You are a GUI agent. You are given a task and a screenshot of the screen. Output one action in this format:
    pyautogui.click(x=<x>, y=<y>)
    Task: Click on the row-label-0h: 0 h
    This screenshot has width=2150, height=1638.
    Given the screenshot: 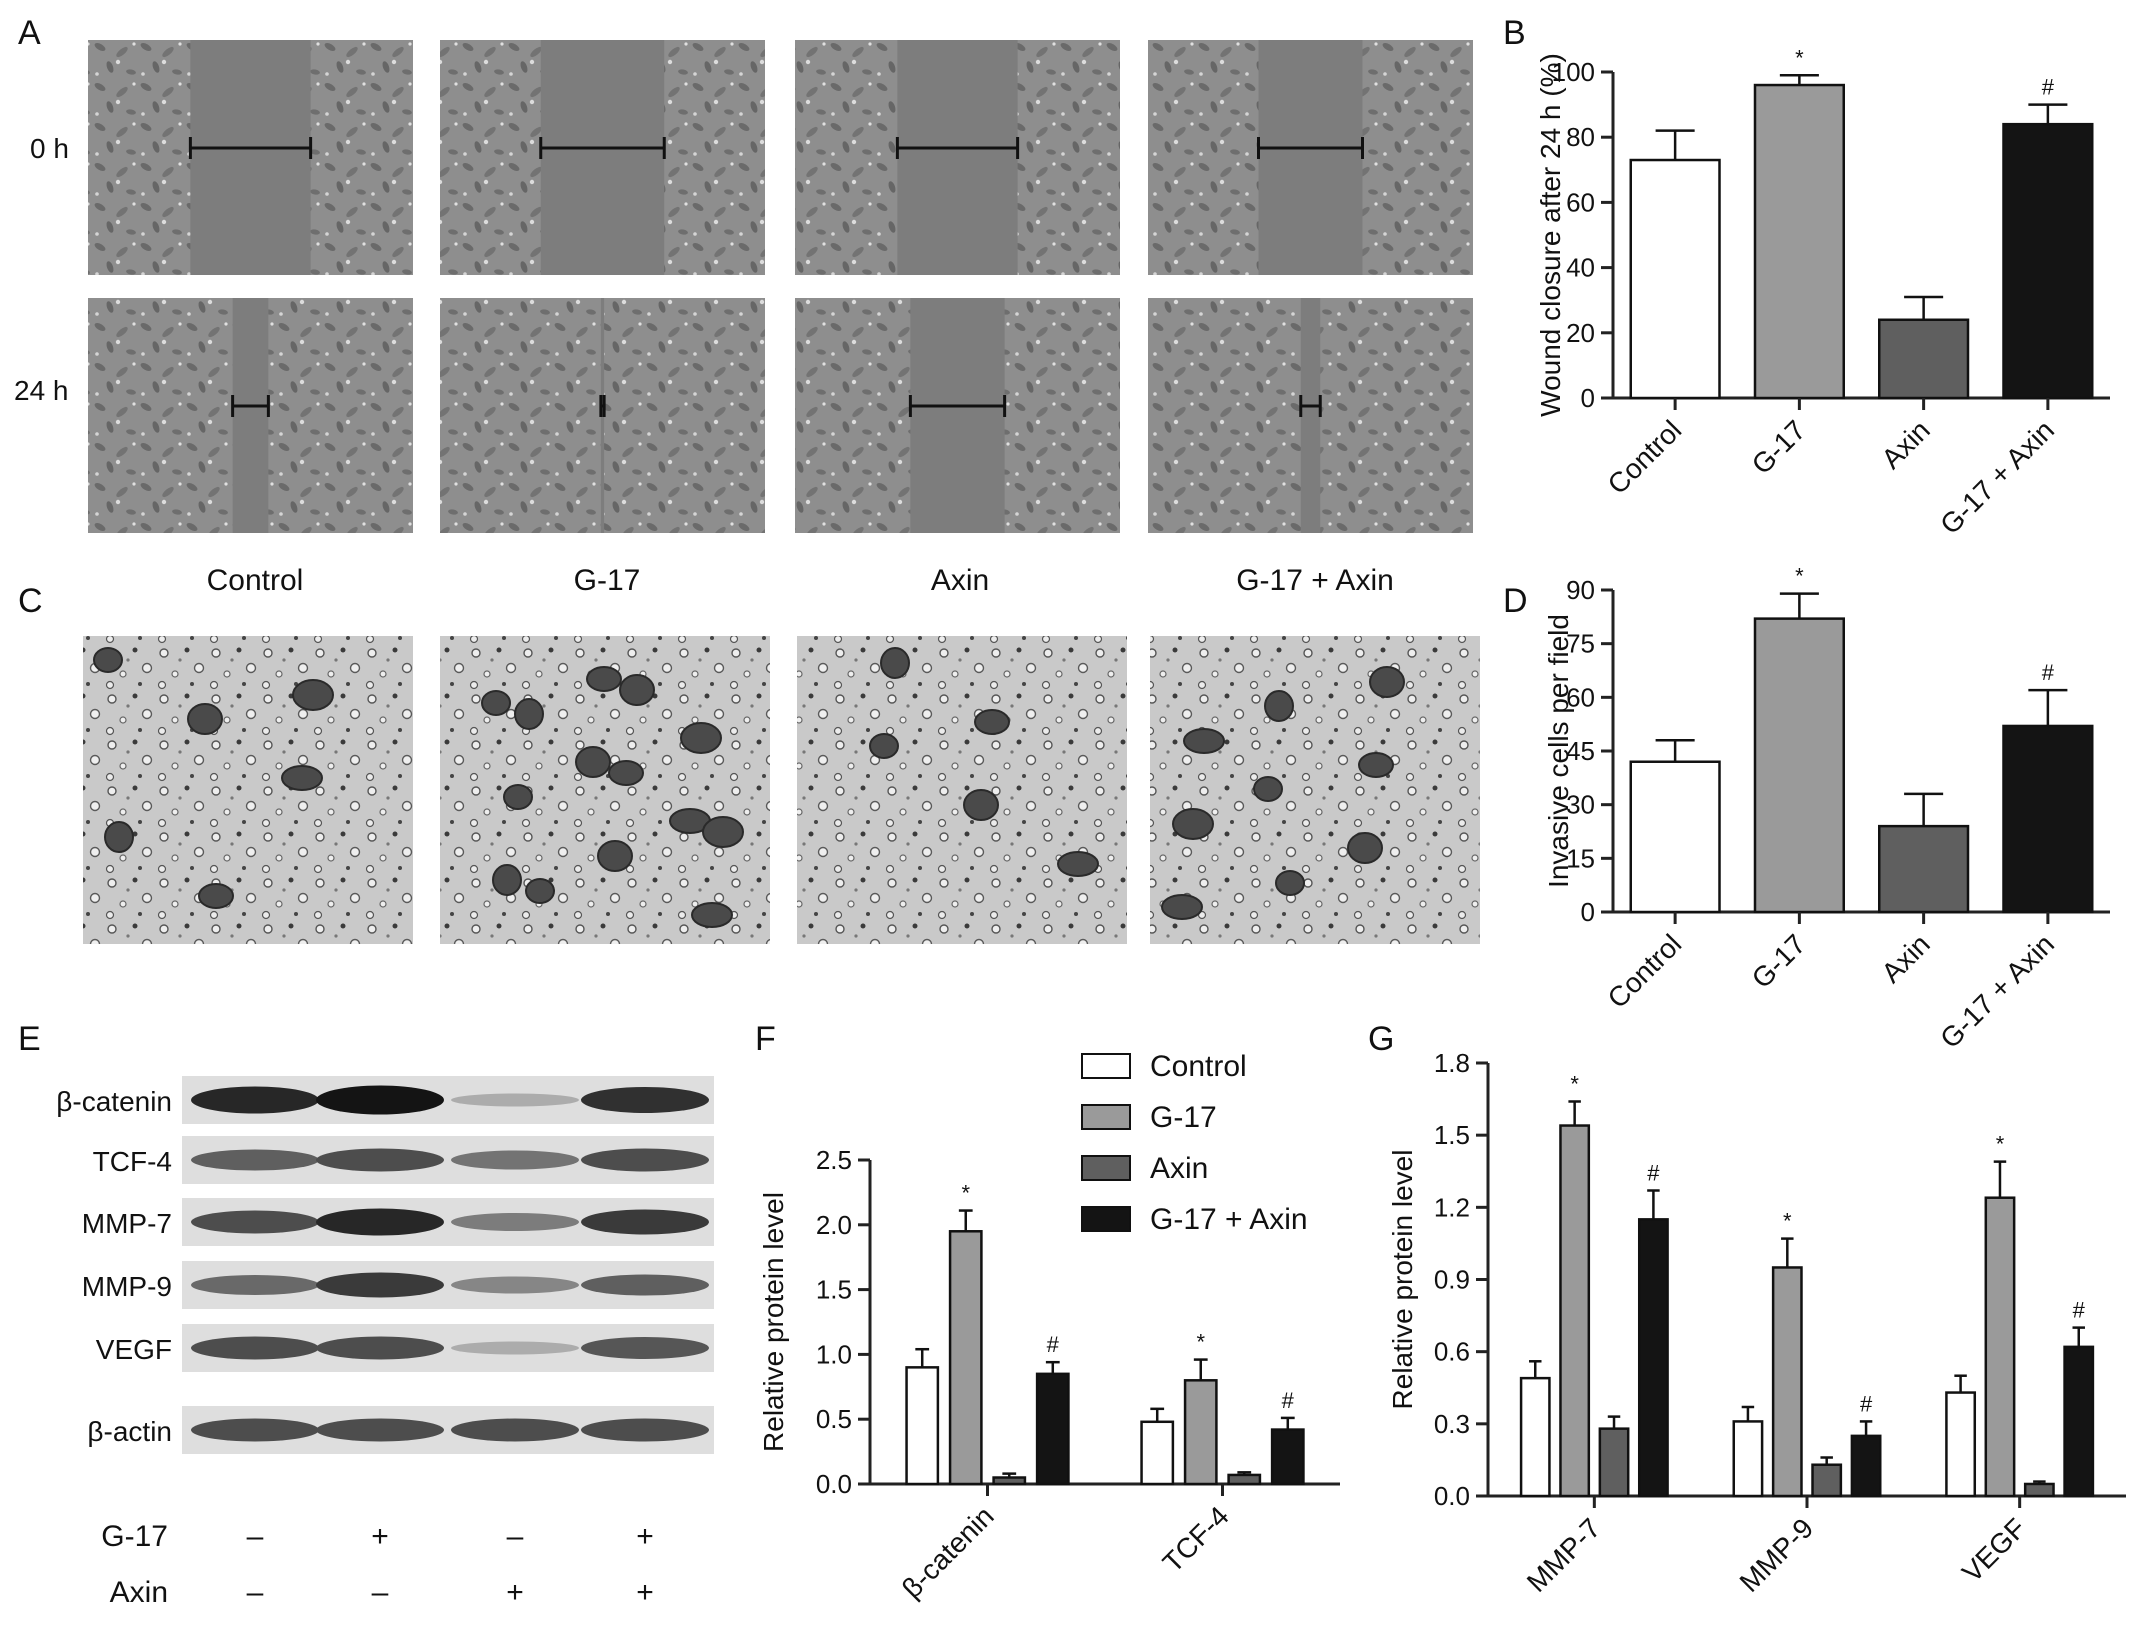 What is the action you would take?
    pyautogui.click(x=49, y=148)
    